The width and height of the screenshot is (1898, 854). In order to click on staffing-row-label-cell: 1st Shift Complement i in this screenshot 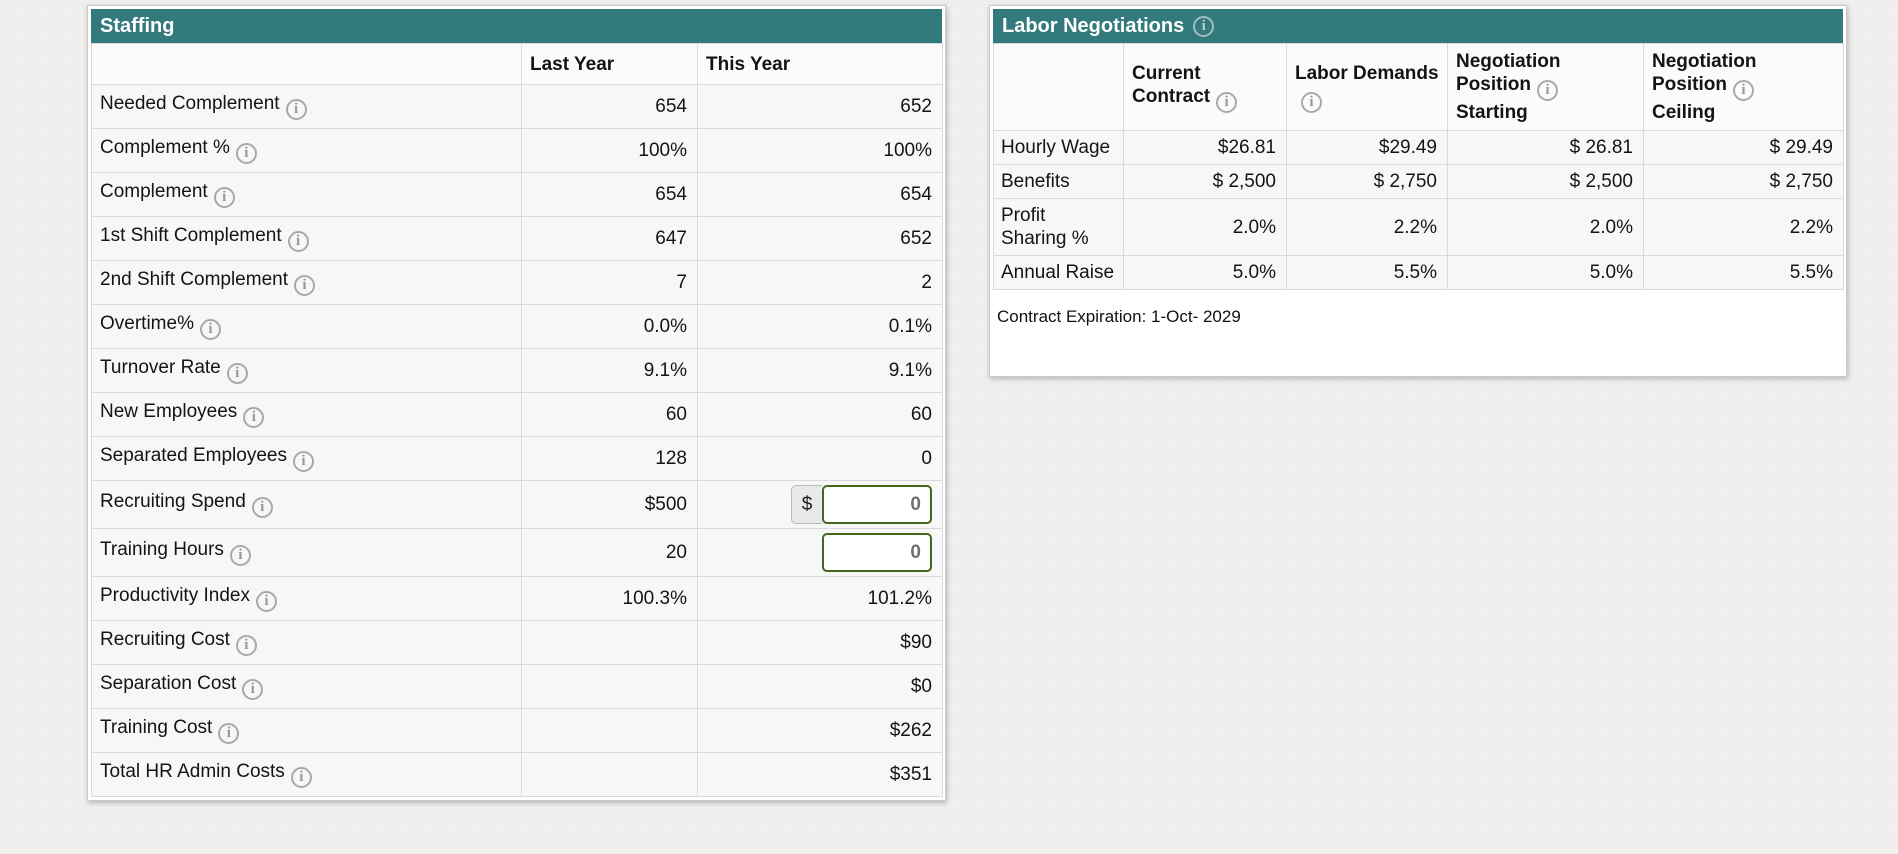, I will do `click(306, 238)`.